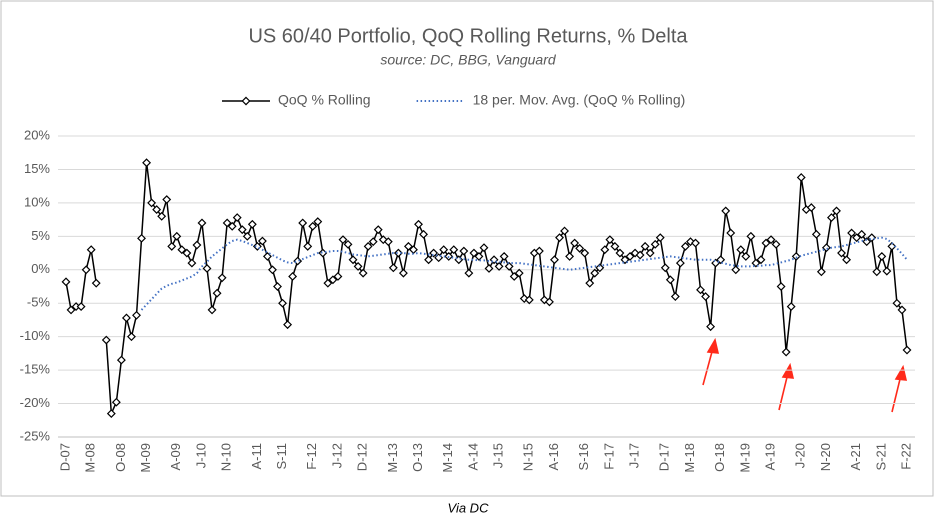  What do you see at coordinates (145, 458) in the screenshot?
I see `x-tick-label: M-09` at bounding box center [145, 458].